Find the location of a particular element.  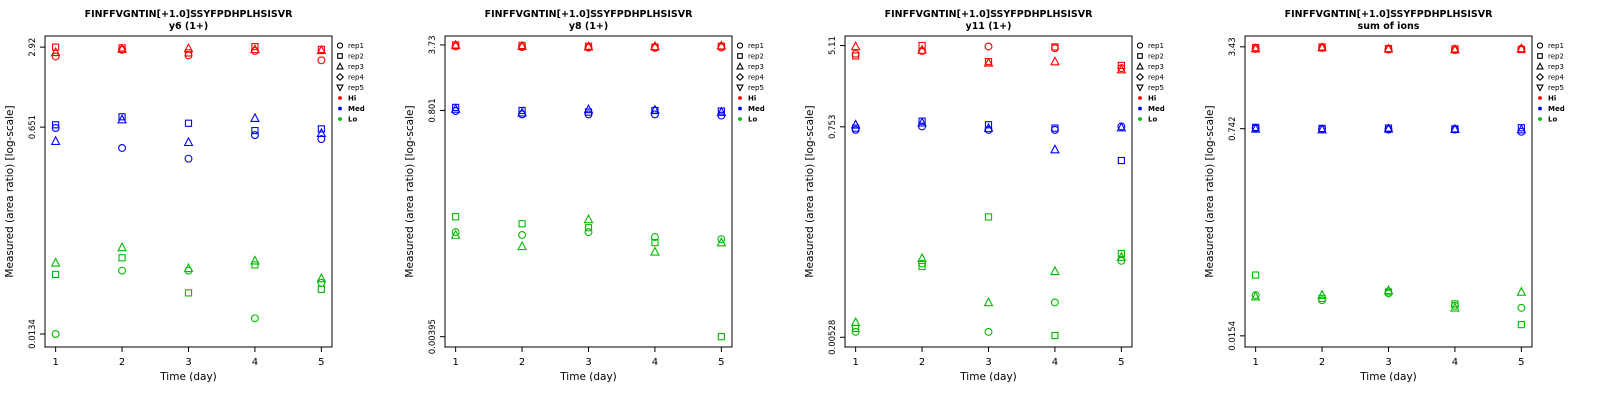

legend-label: rep2 is located at coordinates (1156, 57).